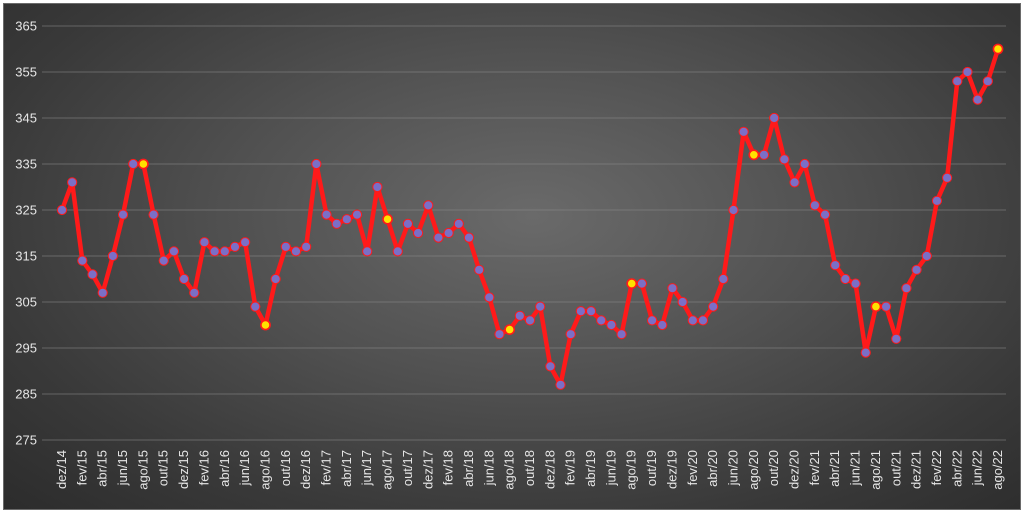  I want to click on x-tick-label: fev/15, so click(81, 467).